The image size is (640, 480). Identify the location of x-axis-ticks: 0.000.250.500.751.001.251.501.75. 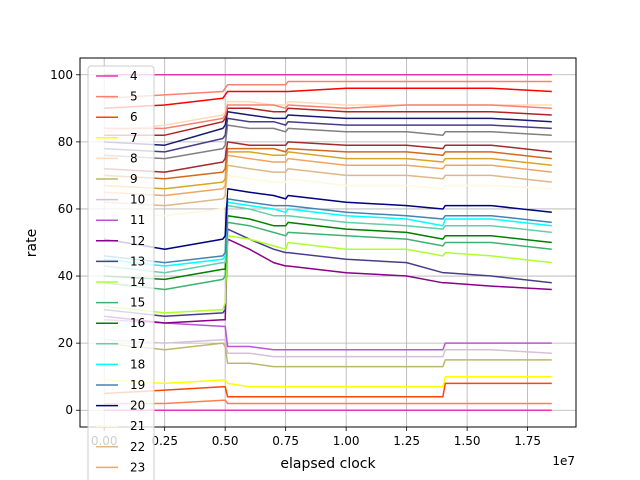
(316, 437).